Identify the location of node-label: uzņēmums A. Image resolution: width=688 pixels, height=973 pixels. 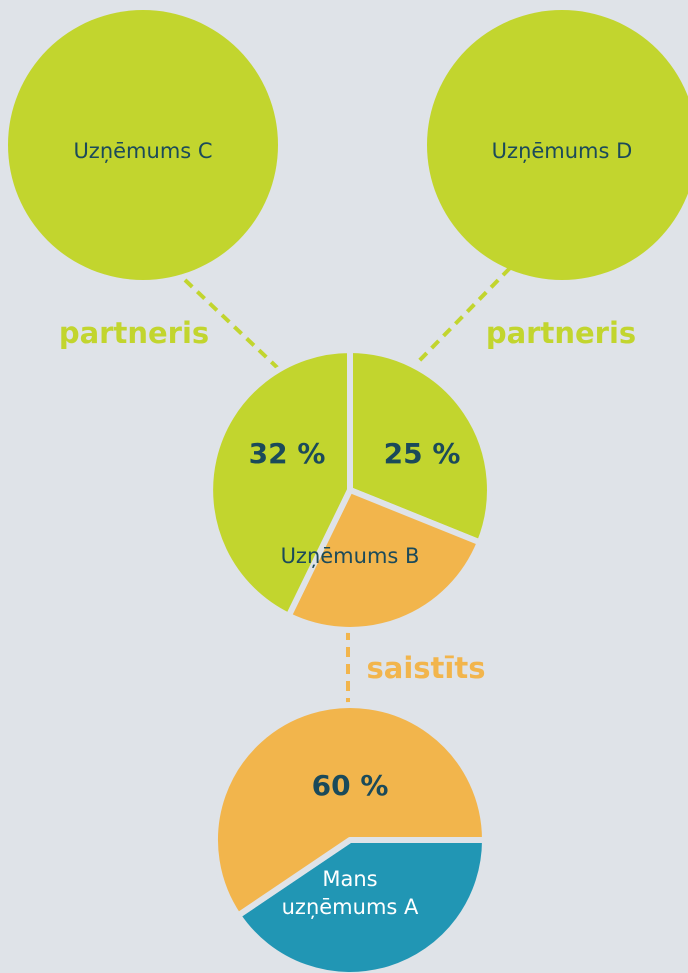
(350, 907).